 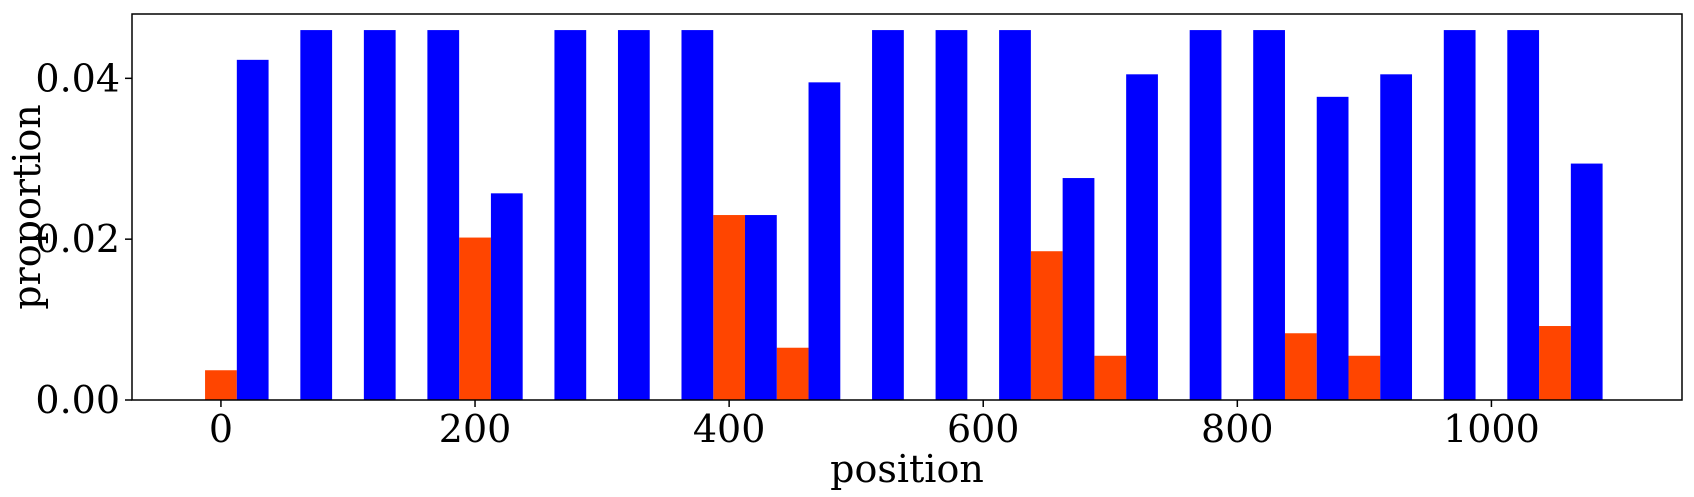 I want to click on x-tick-label: 0, so click(x=221, y=429).